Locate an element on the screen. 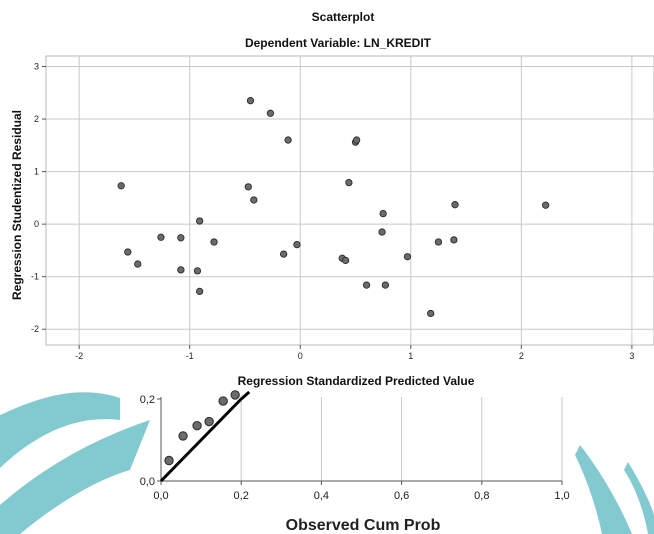 This screenshot has height=534, width=654. pp-reference-line-extension is located at coordinates (245, 395).